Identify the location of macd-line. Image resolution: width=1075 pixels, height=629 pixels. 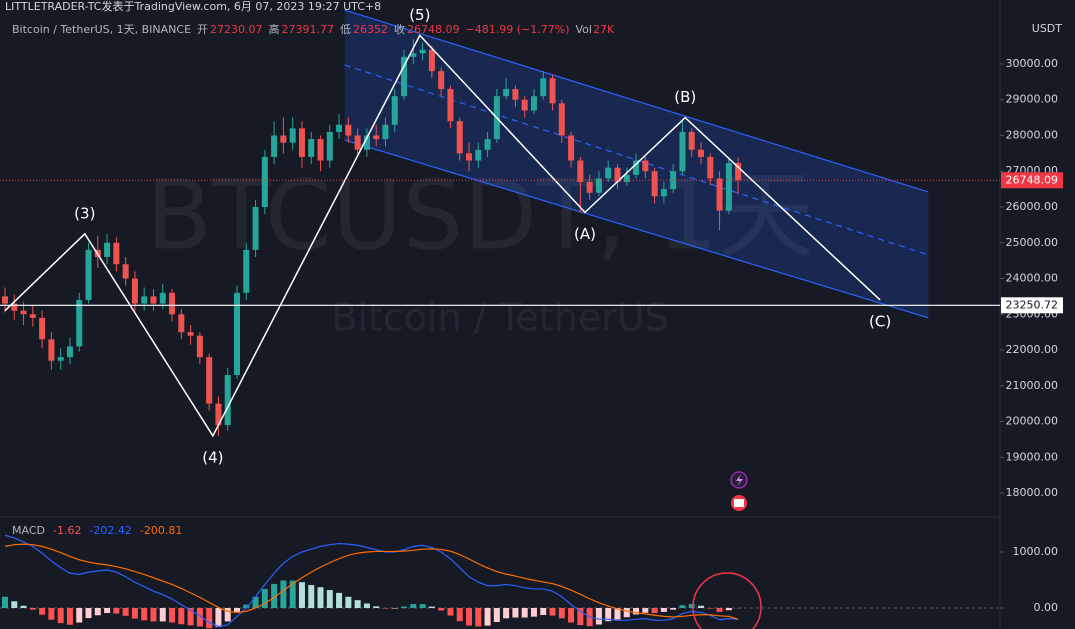
(371, 581).